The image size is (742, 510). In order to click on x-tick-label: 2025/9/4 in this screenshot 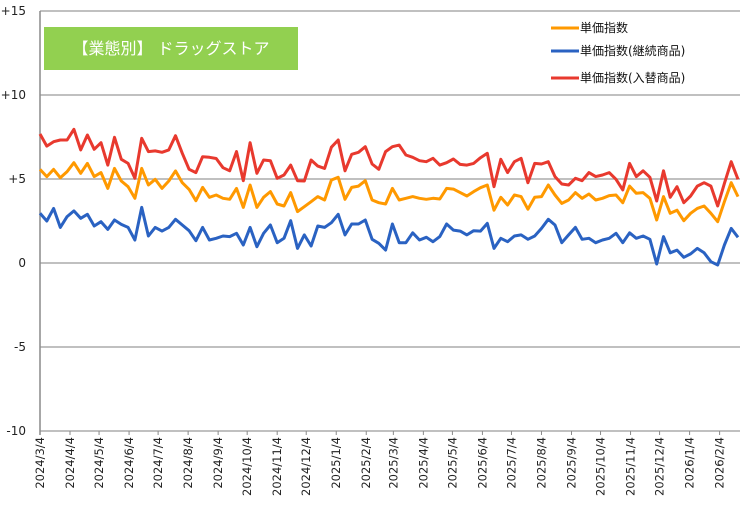, I will do `click(571, 463)`.